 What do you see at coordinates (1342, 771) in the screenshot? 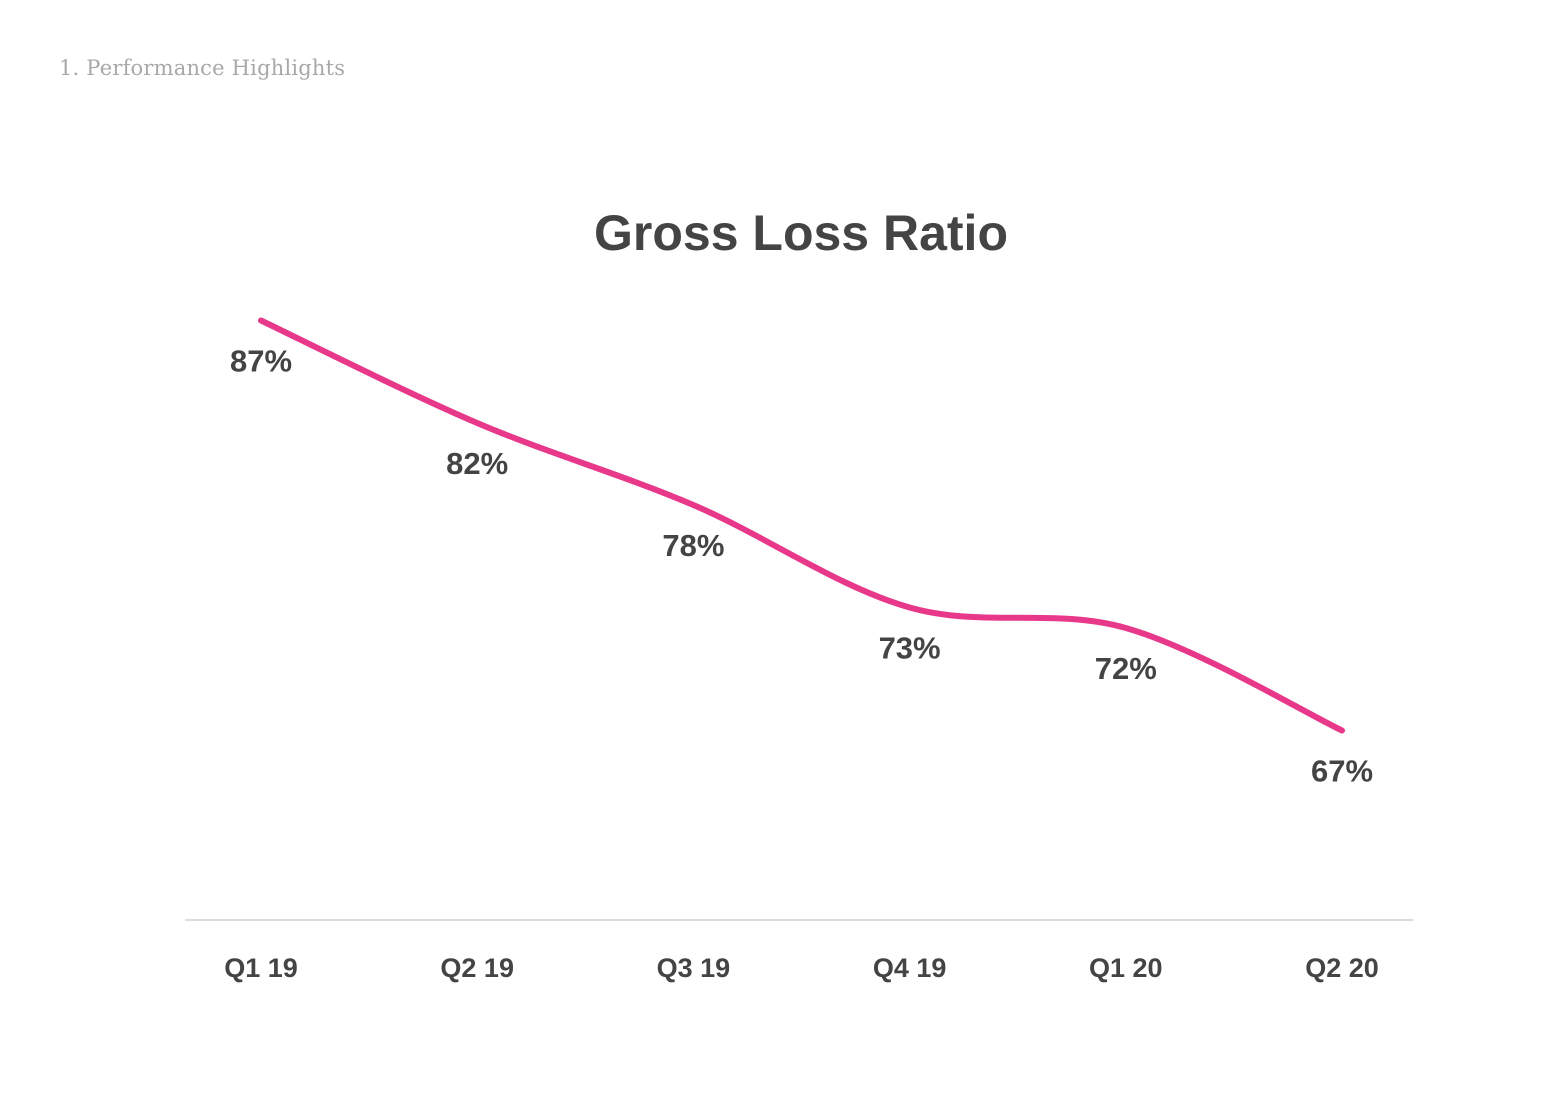
I see `data-label-6: 67%` at bounding box center [1342, 771].